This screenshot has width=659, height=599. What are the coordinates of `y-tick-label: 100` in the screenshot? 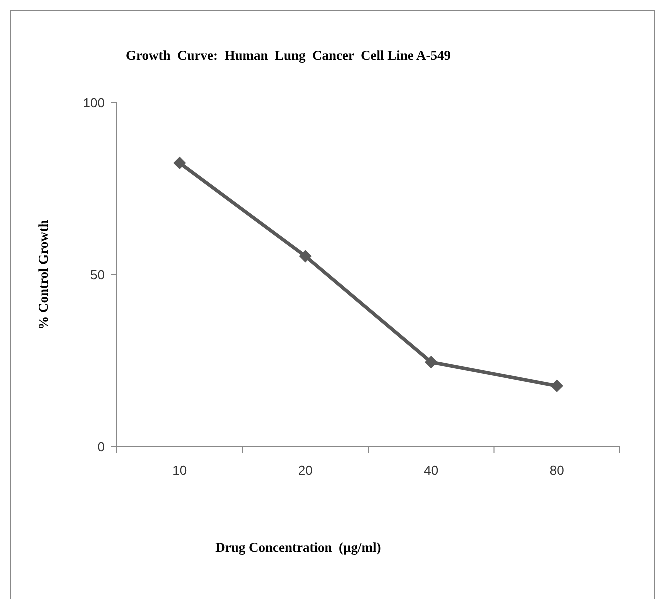 It's located at (94, 103).